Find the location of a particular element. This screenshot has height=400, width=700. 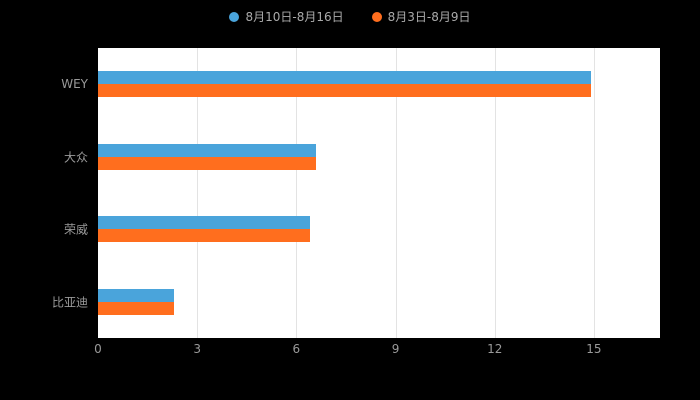

legend-item: 8月10日-8月16日 is located at coordinates (286, 16).